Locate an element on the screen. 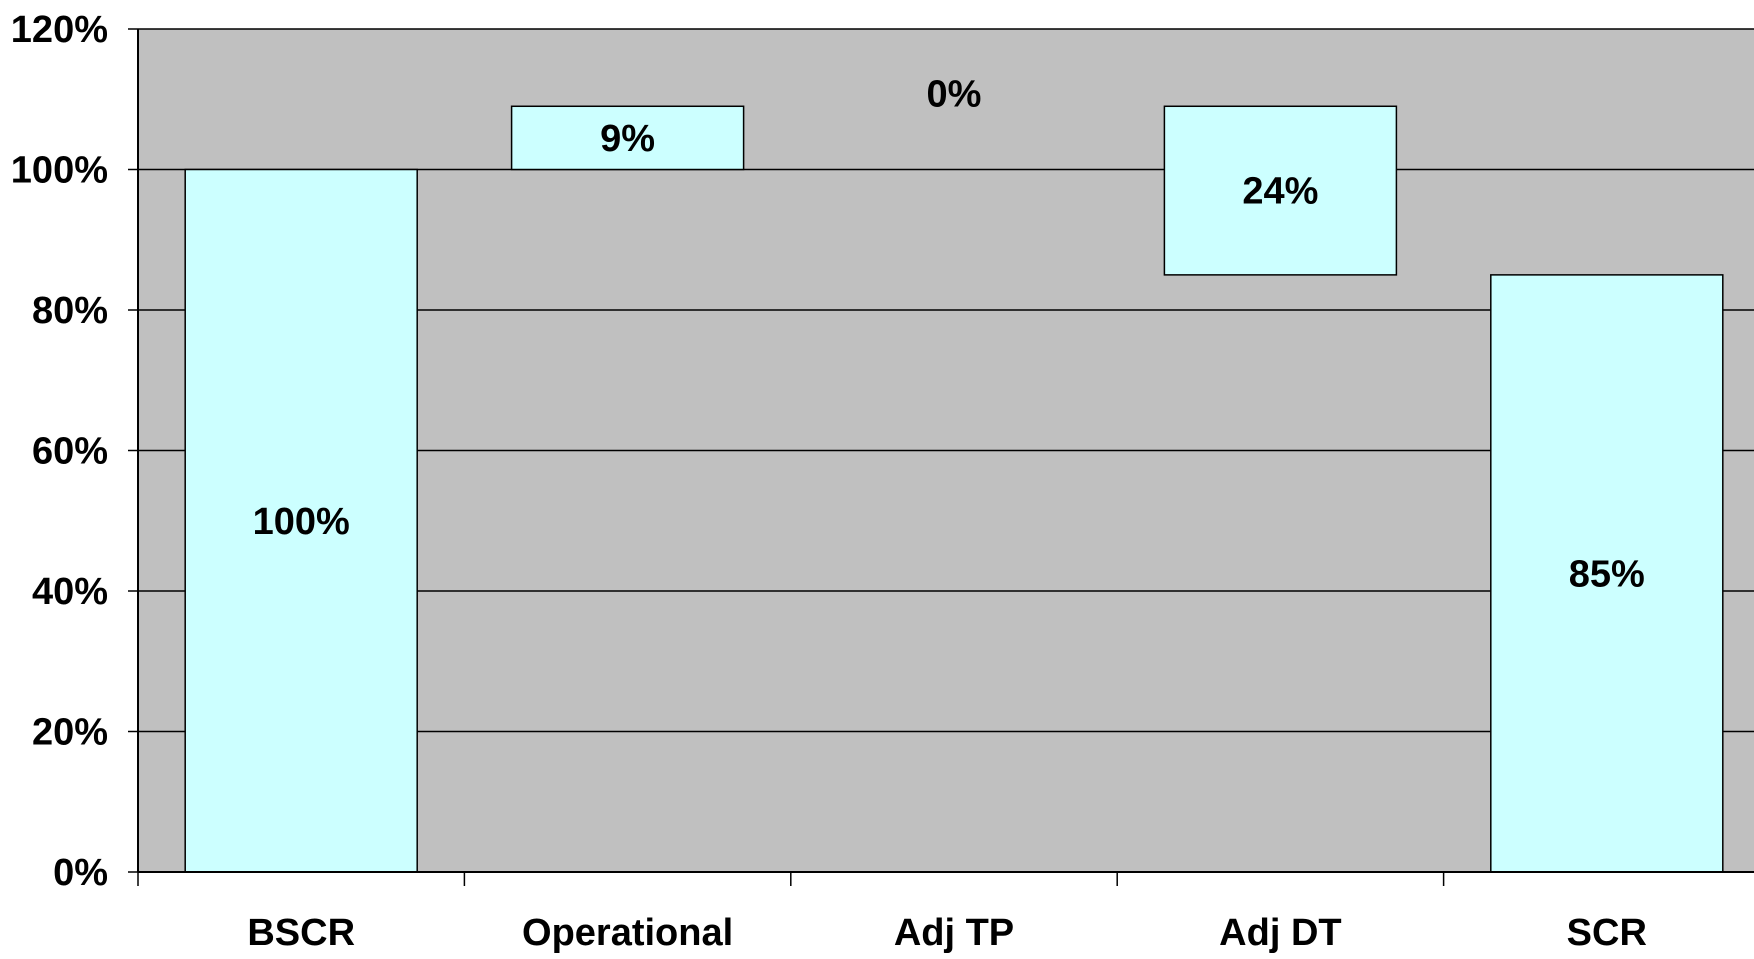 This screenshot has width=1754, height=959. category-label: BSCR is located at coordinates (301, 933).